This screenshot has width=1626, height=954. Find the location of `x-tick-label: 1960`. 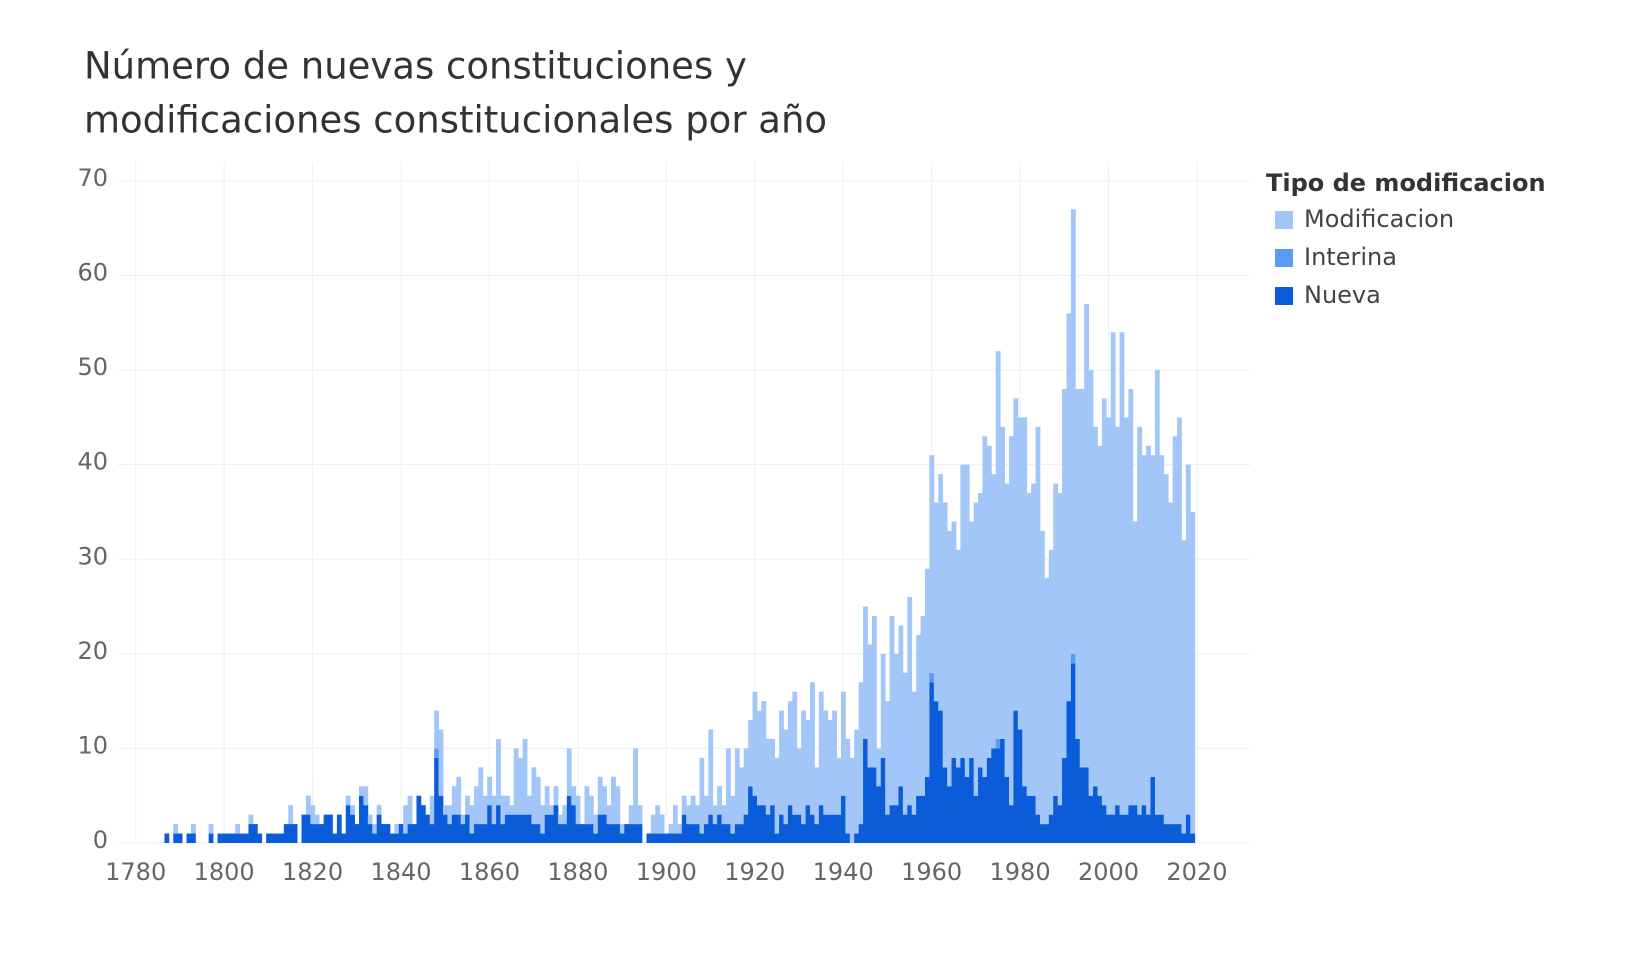

x-tick-label: 1960 is located at coordinates (931, 872).